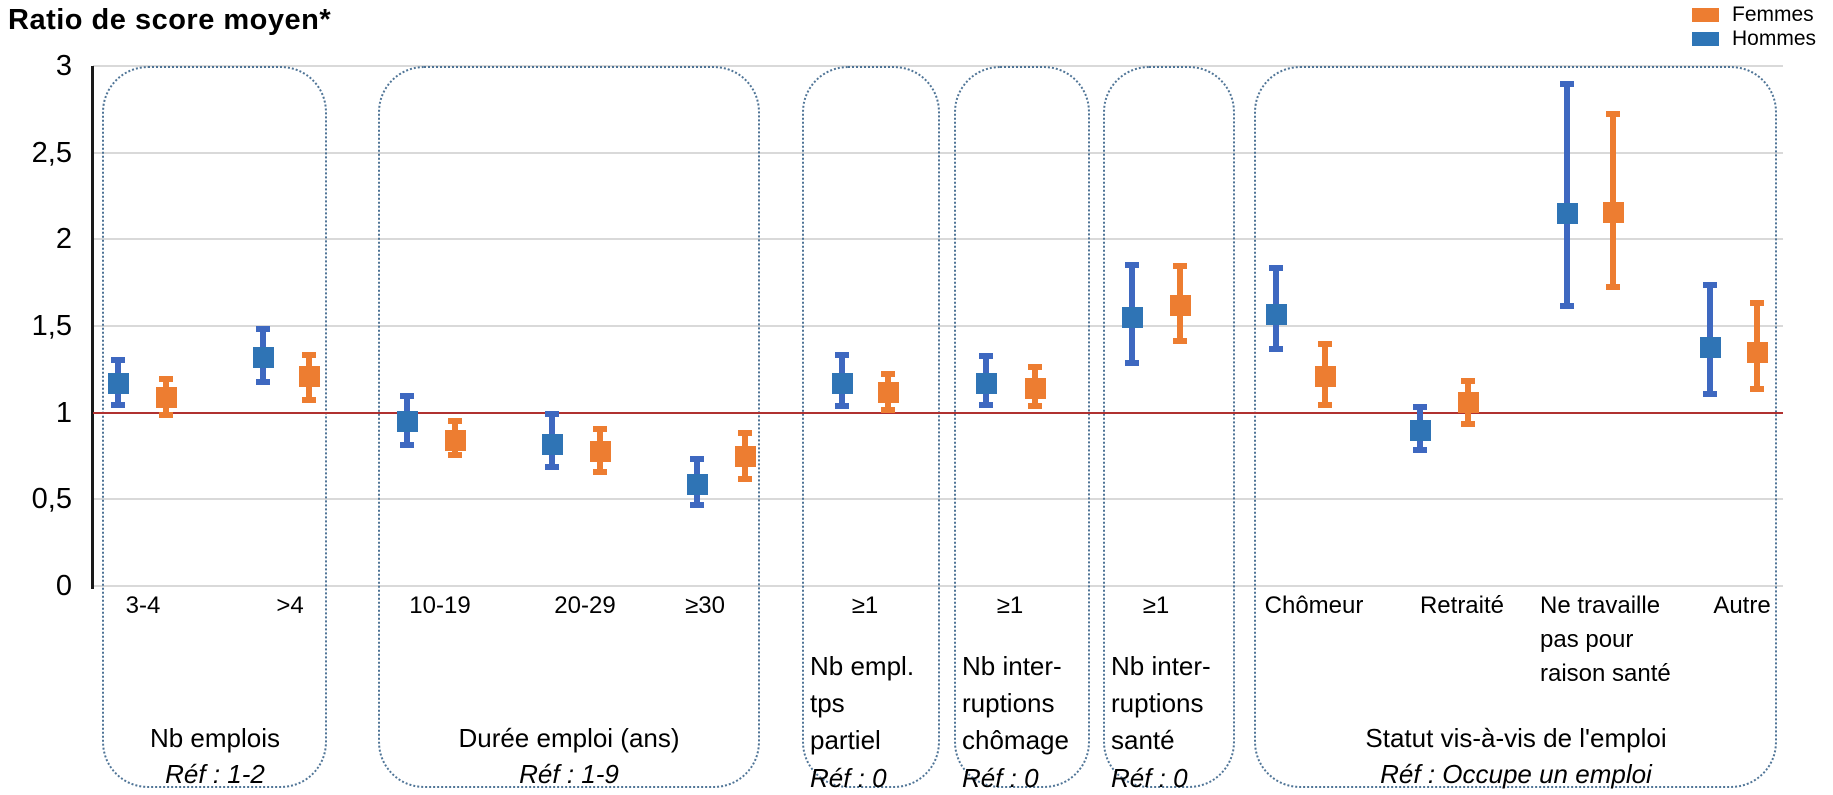 This screenshot has width=1833, height=795. What do you see at coordinates (1015, 703) in the screenshot?
I see `group-label: Nb inter- ruptions chômage` at bounding box center [1015, 703].